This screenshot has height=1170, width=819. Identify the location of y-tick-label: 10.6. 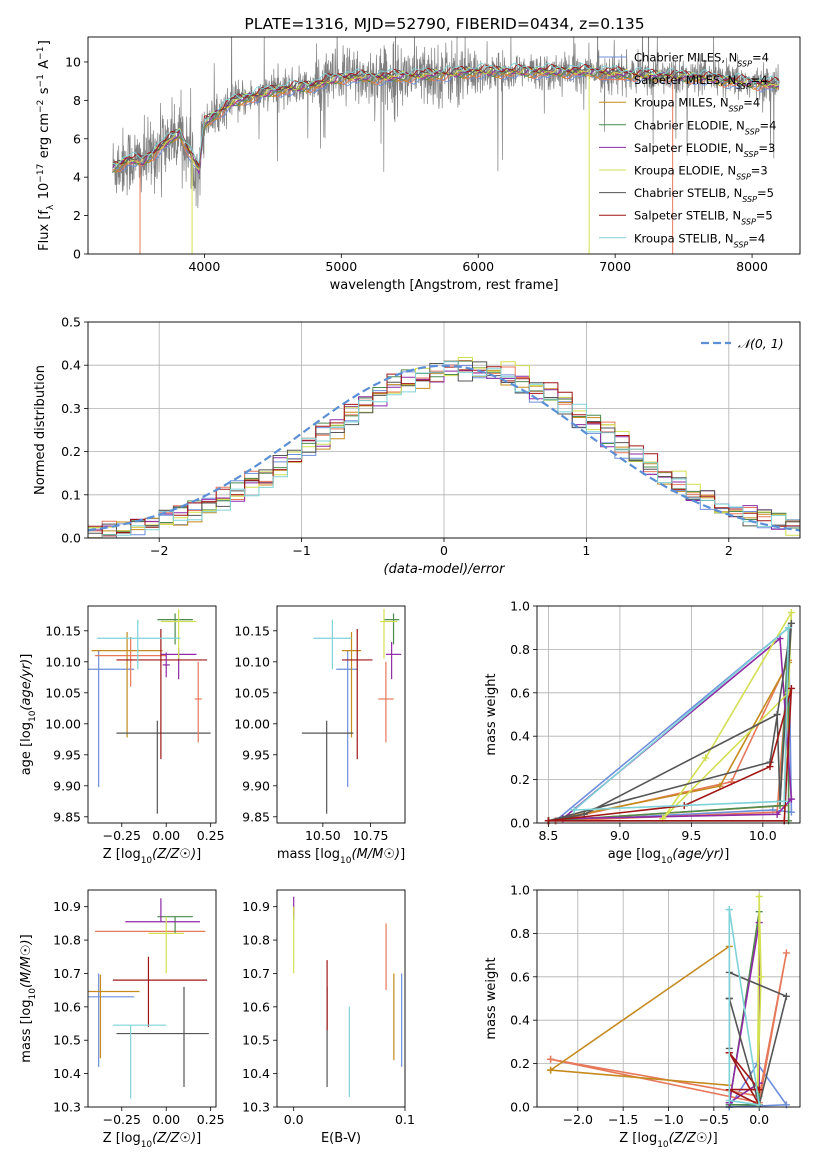
(67, 1006).